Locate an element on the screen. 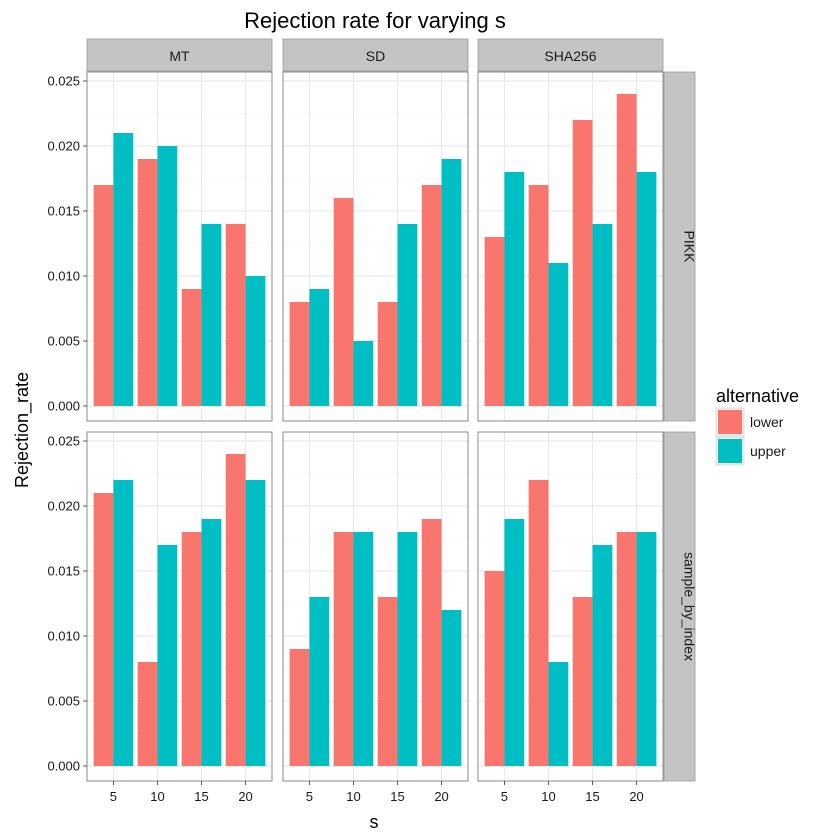 This screenshot has width=840, height=840. facet-label-col: SHA256 is located at coordinates (570, 56).